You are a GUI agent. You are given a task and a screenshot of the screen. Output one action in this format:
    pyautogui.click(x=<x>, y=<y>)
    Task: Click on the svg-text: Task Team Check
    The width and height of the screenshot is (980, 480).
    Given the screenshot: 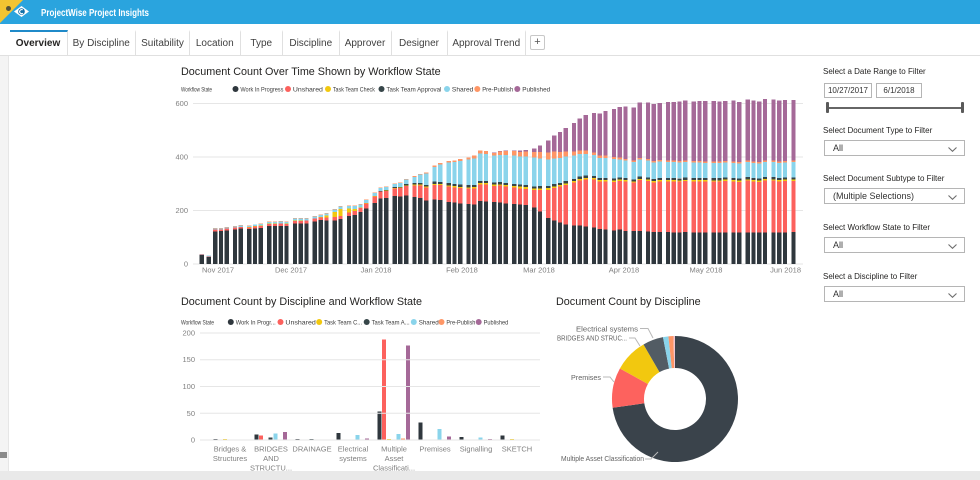 What is the action you would take?
    pyautogui.click(x=354, y=90)
    